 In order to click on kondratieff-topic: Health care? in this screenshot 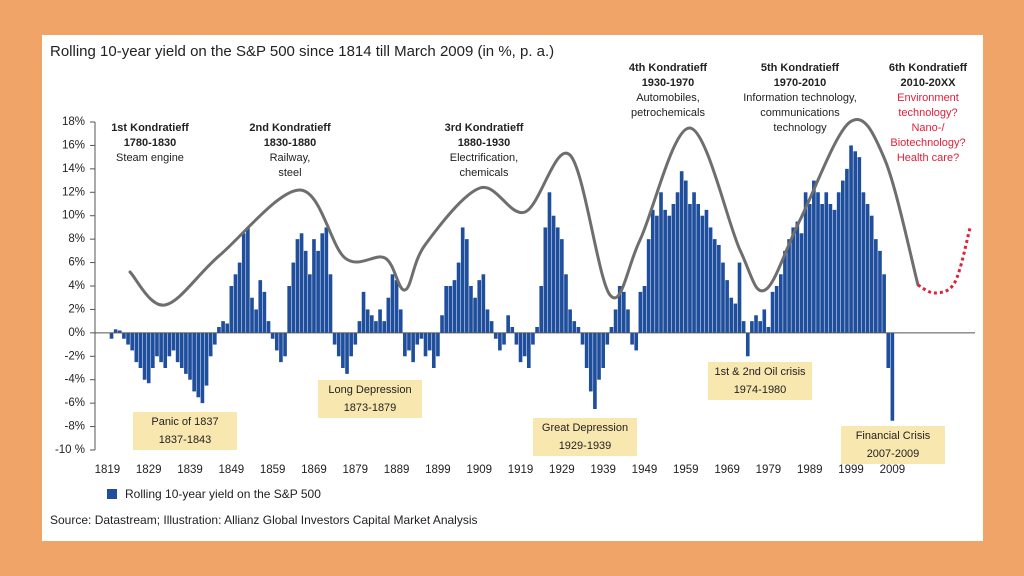, I will do `click(928, 158)`.